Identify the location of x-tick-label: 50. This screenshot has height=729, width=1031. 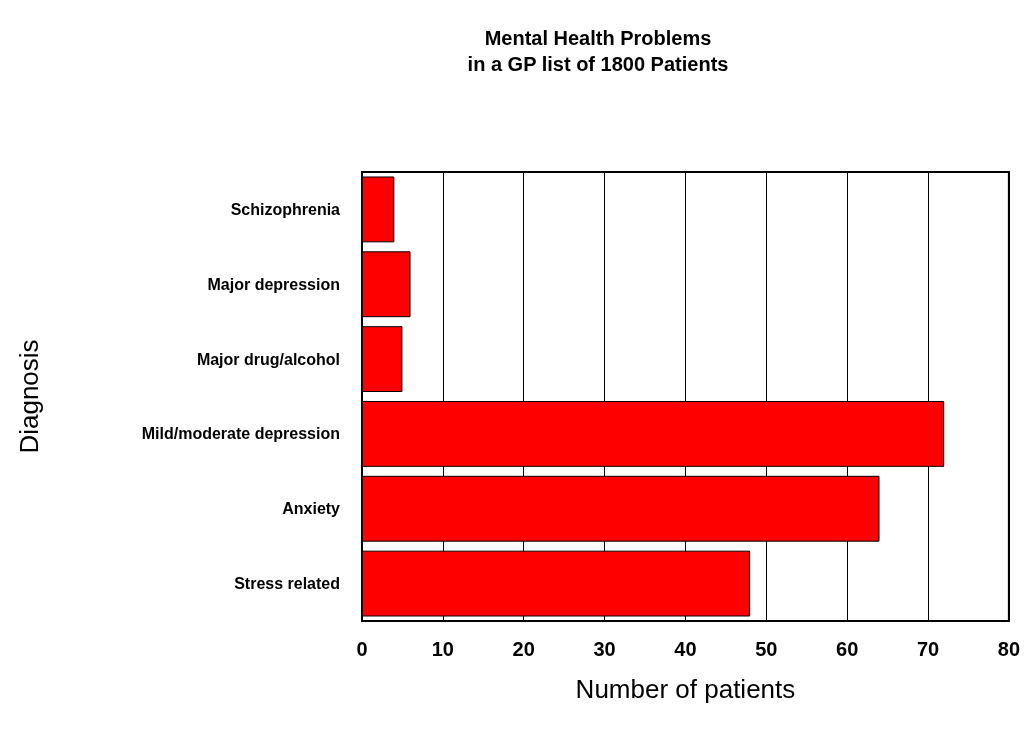
(766, 649).